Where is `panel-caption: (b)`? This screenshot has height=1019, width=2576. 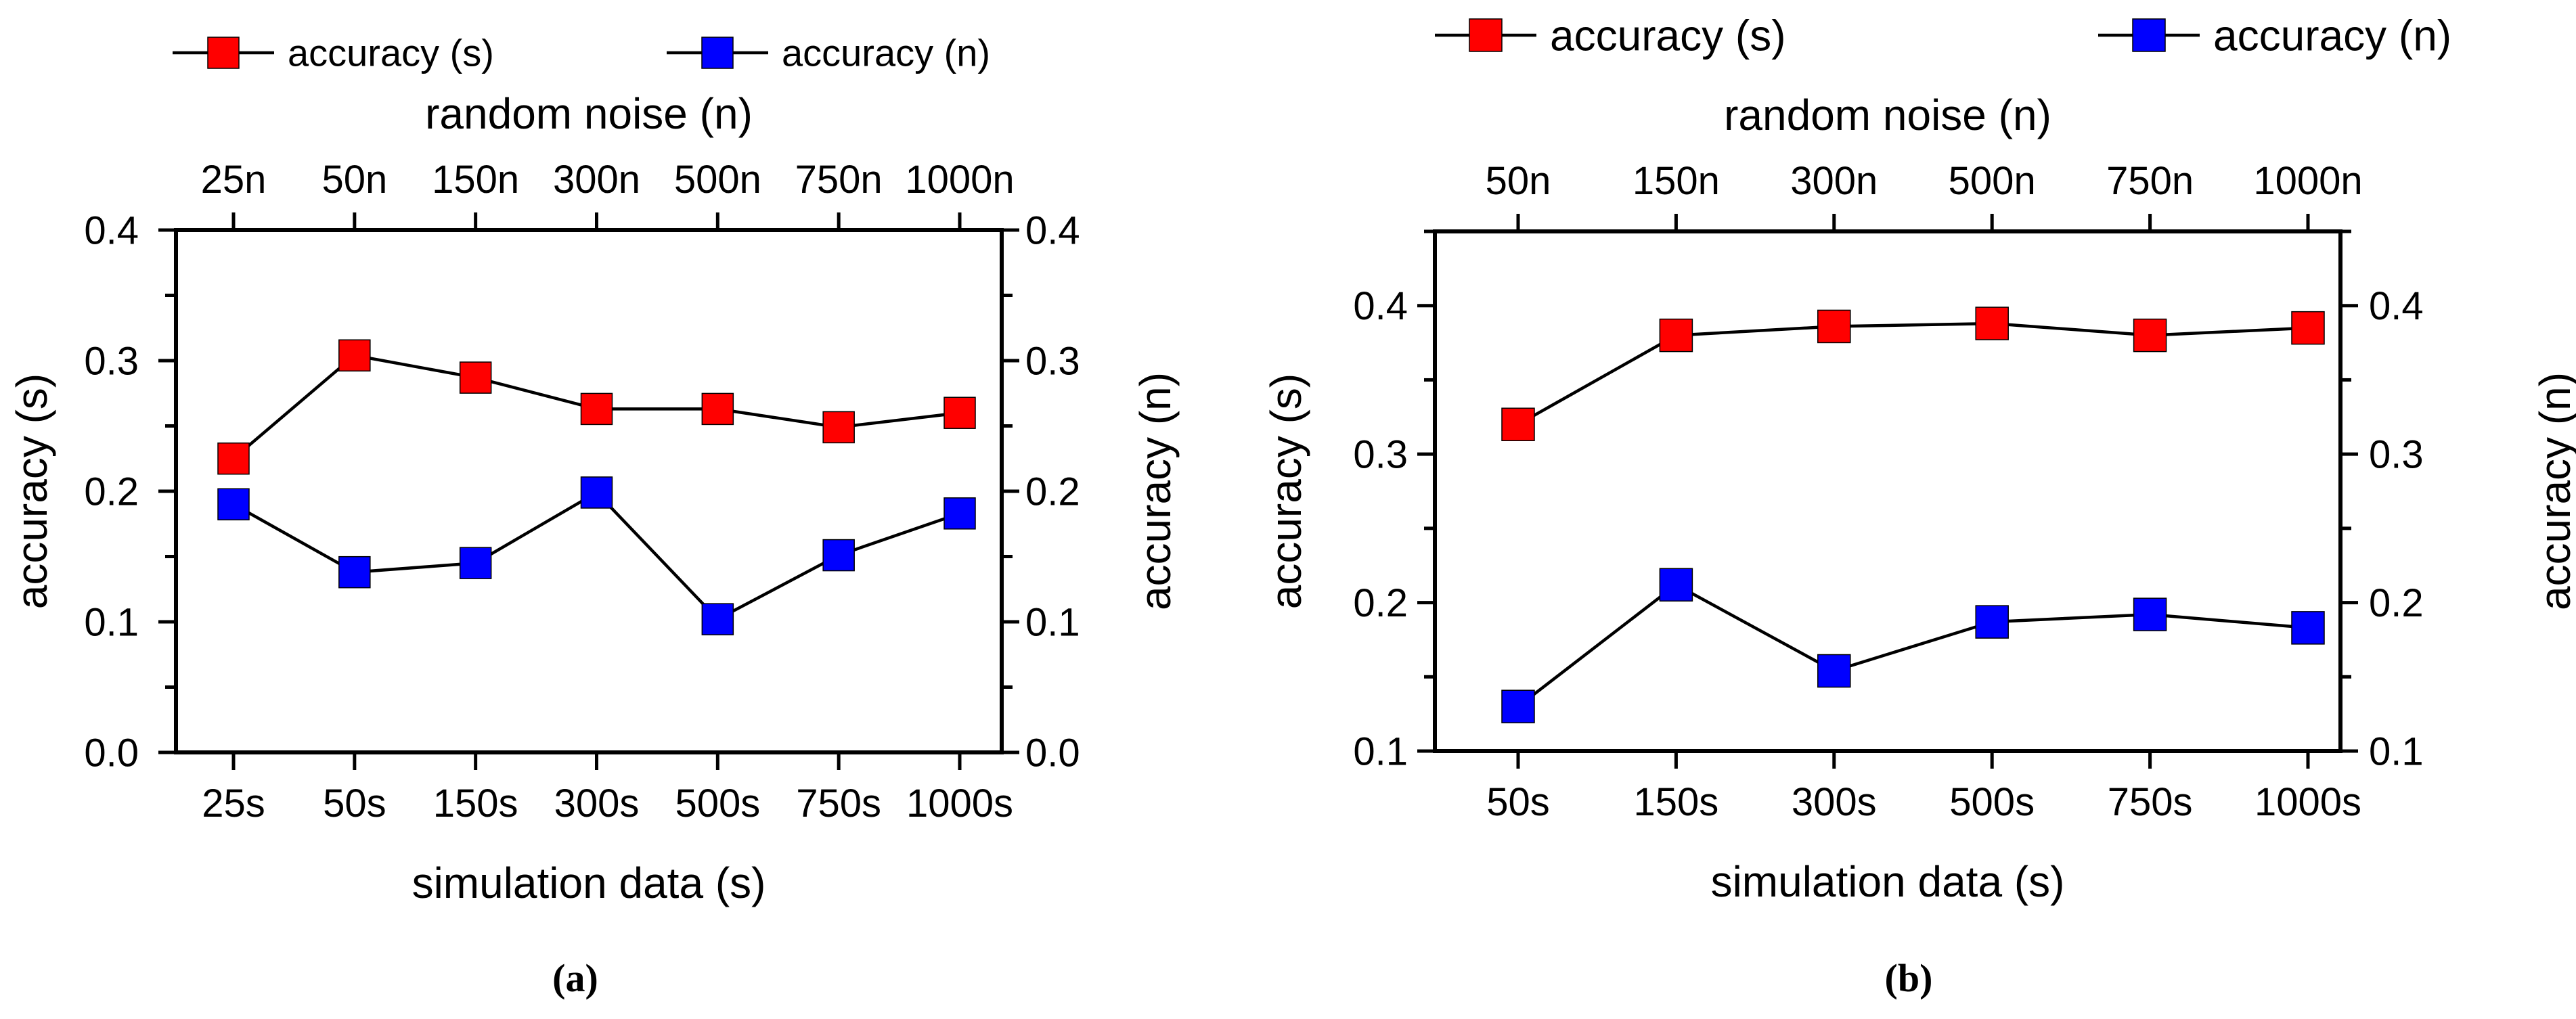
panel-caption: (b) is located at coordinates (1909, 978).